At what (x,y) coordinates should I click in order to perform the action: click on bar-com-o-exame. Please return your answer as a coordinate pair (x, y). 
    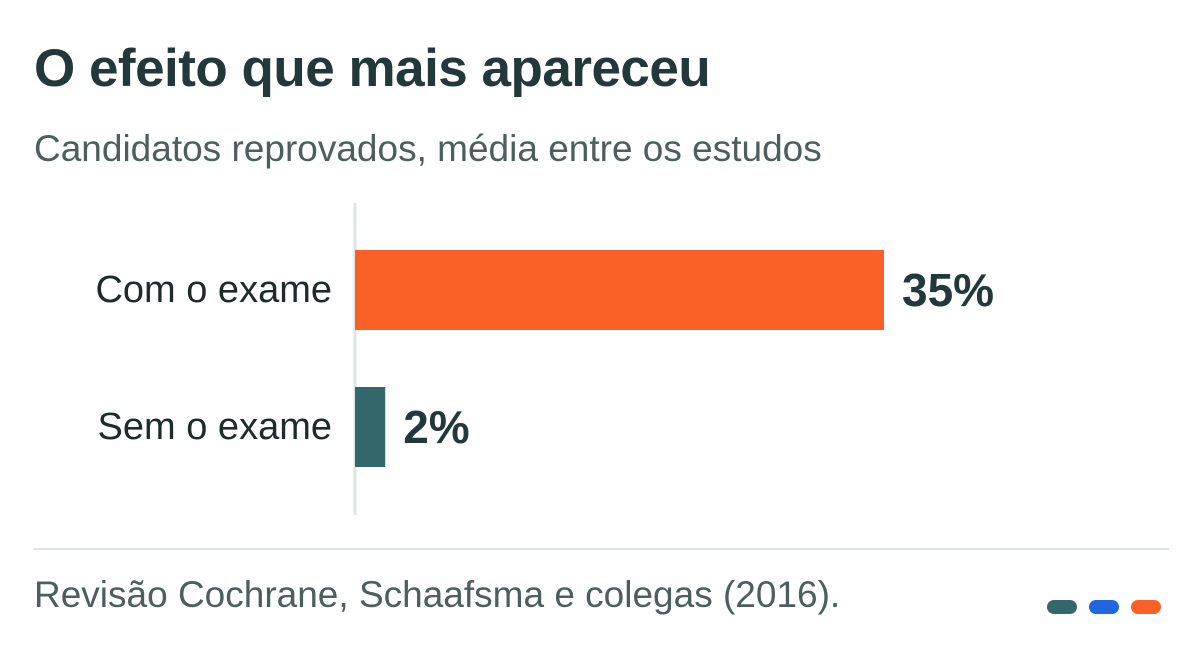
    Looking at the image, I should click on (619, 290).